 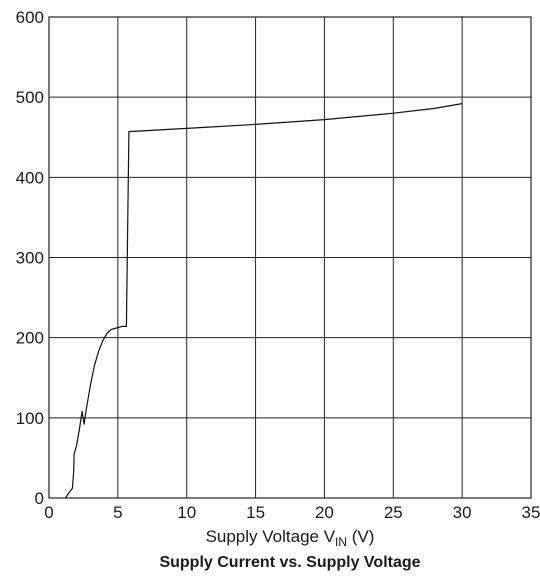 What do you see at coordinates (289, 562) in the screenshot?
I see `chart-title: Supply Current vs. Supply Voltage` at bounding box center [289, 562].